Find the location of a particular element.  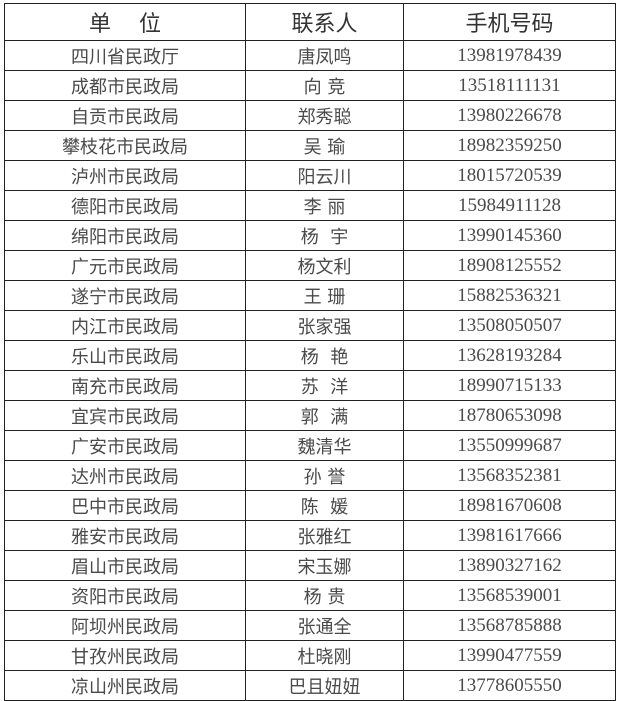

contact-cell: 阳云川 is located at coordinates (324, 175).